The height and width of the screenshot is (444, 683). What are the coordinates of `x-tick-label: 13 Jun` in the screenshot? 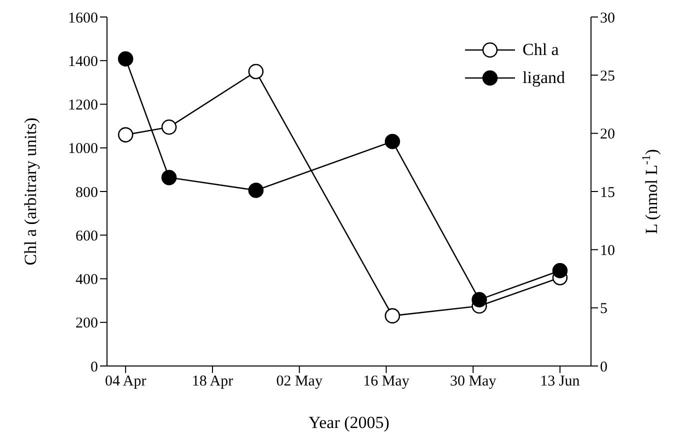 It's located at (560, 382).